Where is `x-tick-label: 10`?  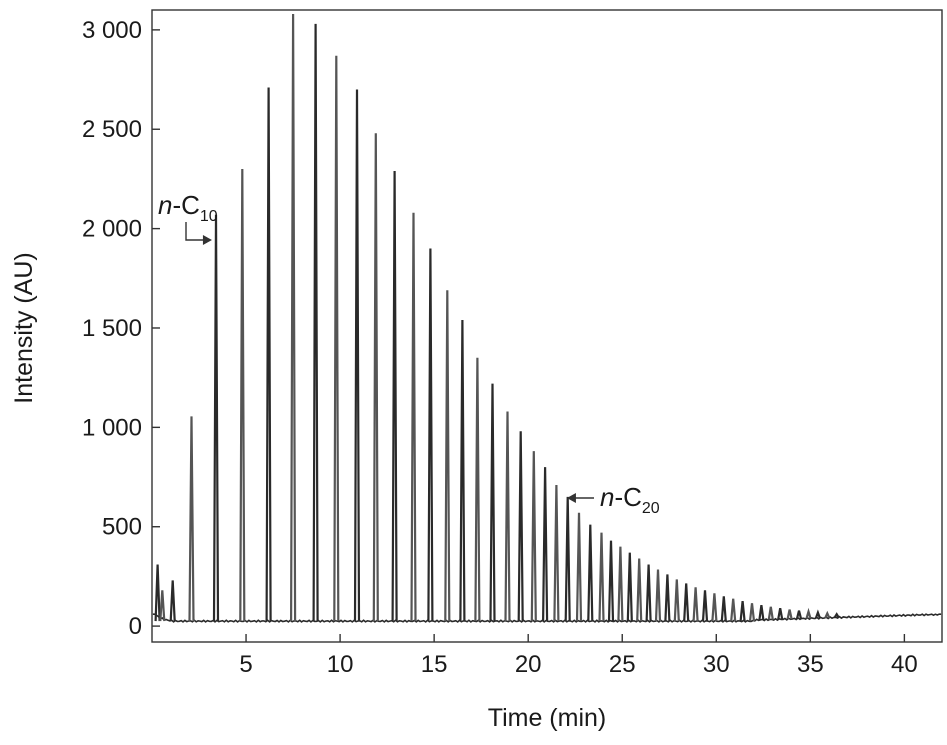 x-tick-label: 10 is located at coordinates (340, 664).